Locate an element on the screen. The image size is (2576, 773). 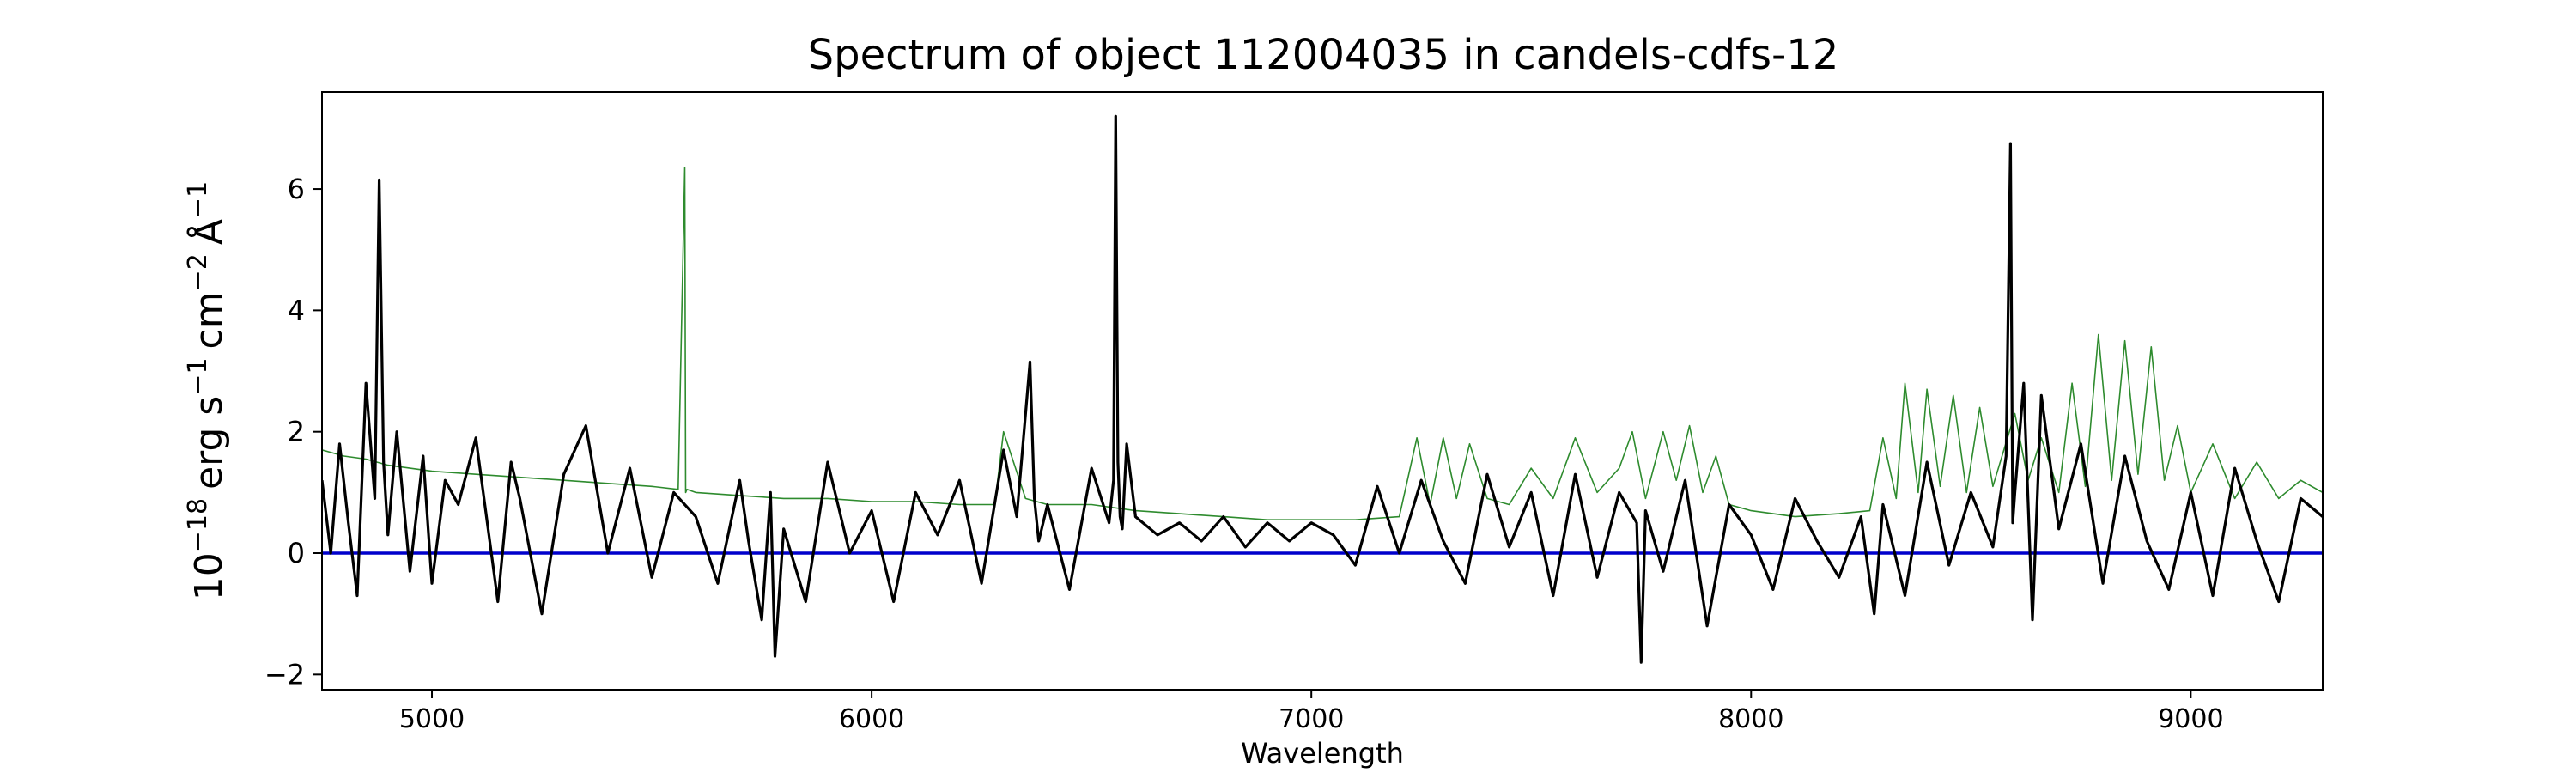
x-axis-label: Wavelength is located at coordinates (1323, 753).